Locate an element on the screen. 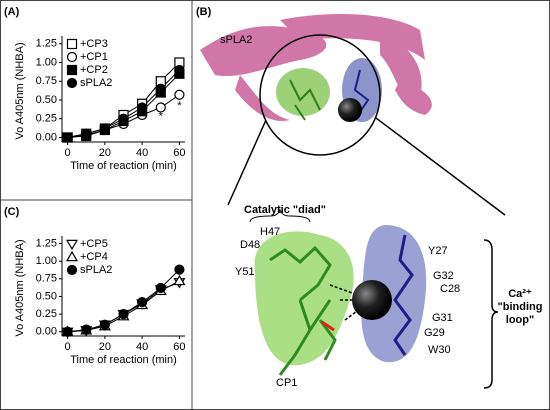 This screenshot has height=410, width=550. catalytic-label: Catalytic "diad" is located at coordinates (285, 210).